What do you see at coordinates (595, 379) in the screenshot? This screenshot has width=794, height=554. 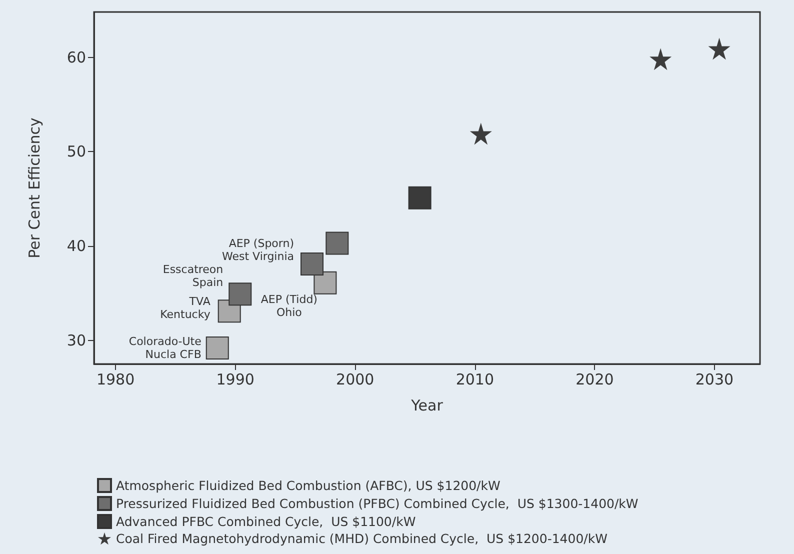 I see `x-tick-label: 2020` at bounding box center [595, 379].